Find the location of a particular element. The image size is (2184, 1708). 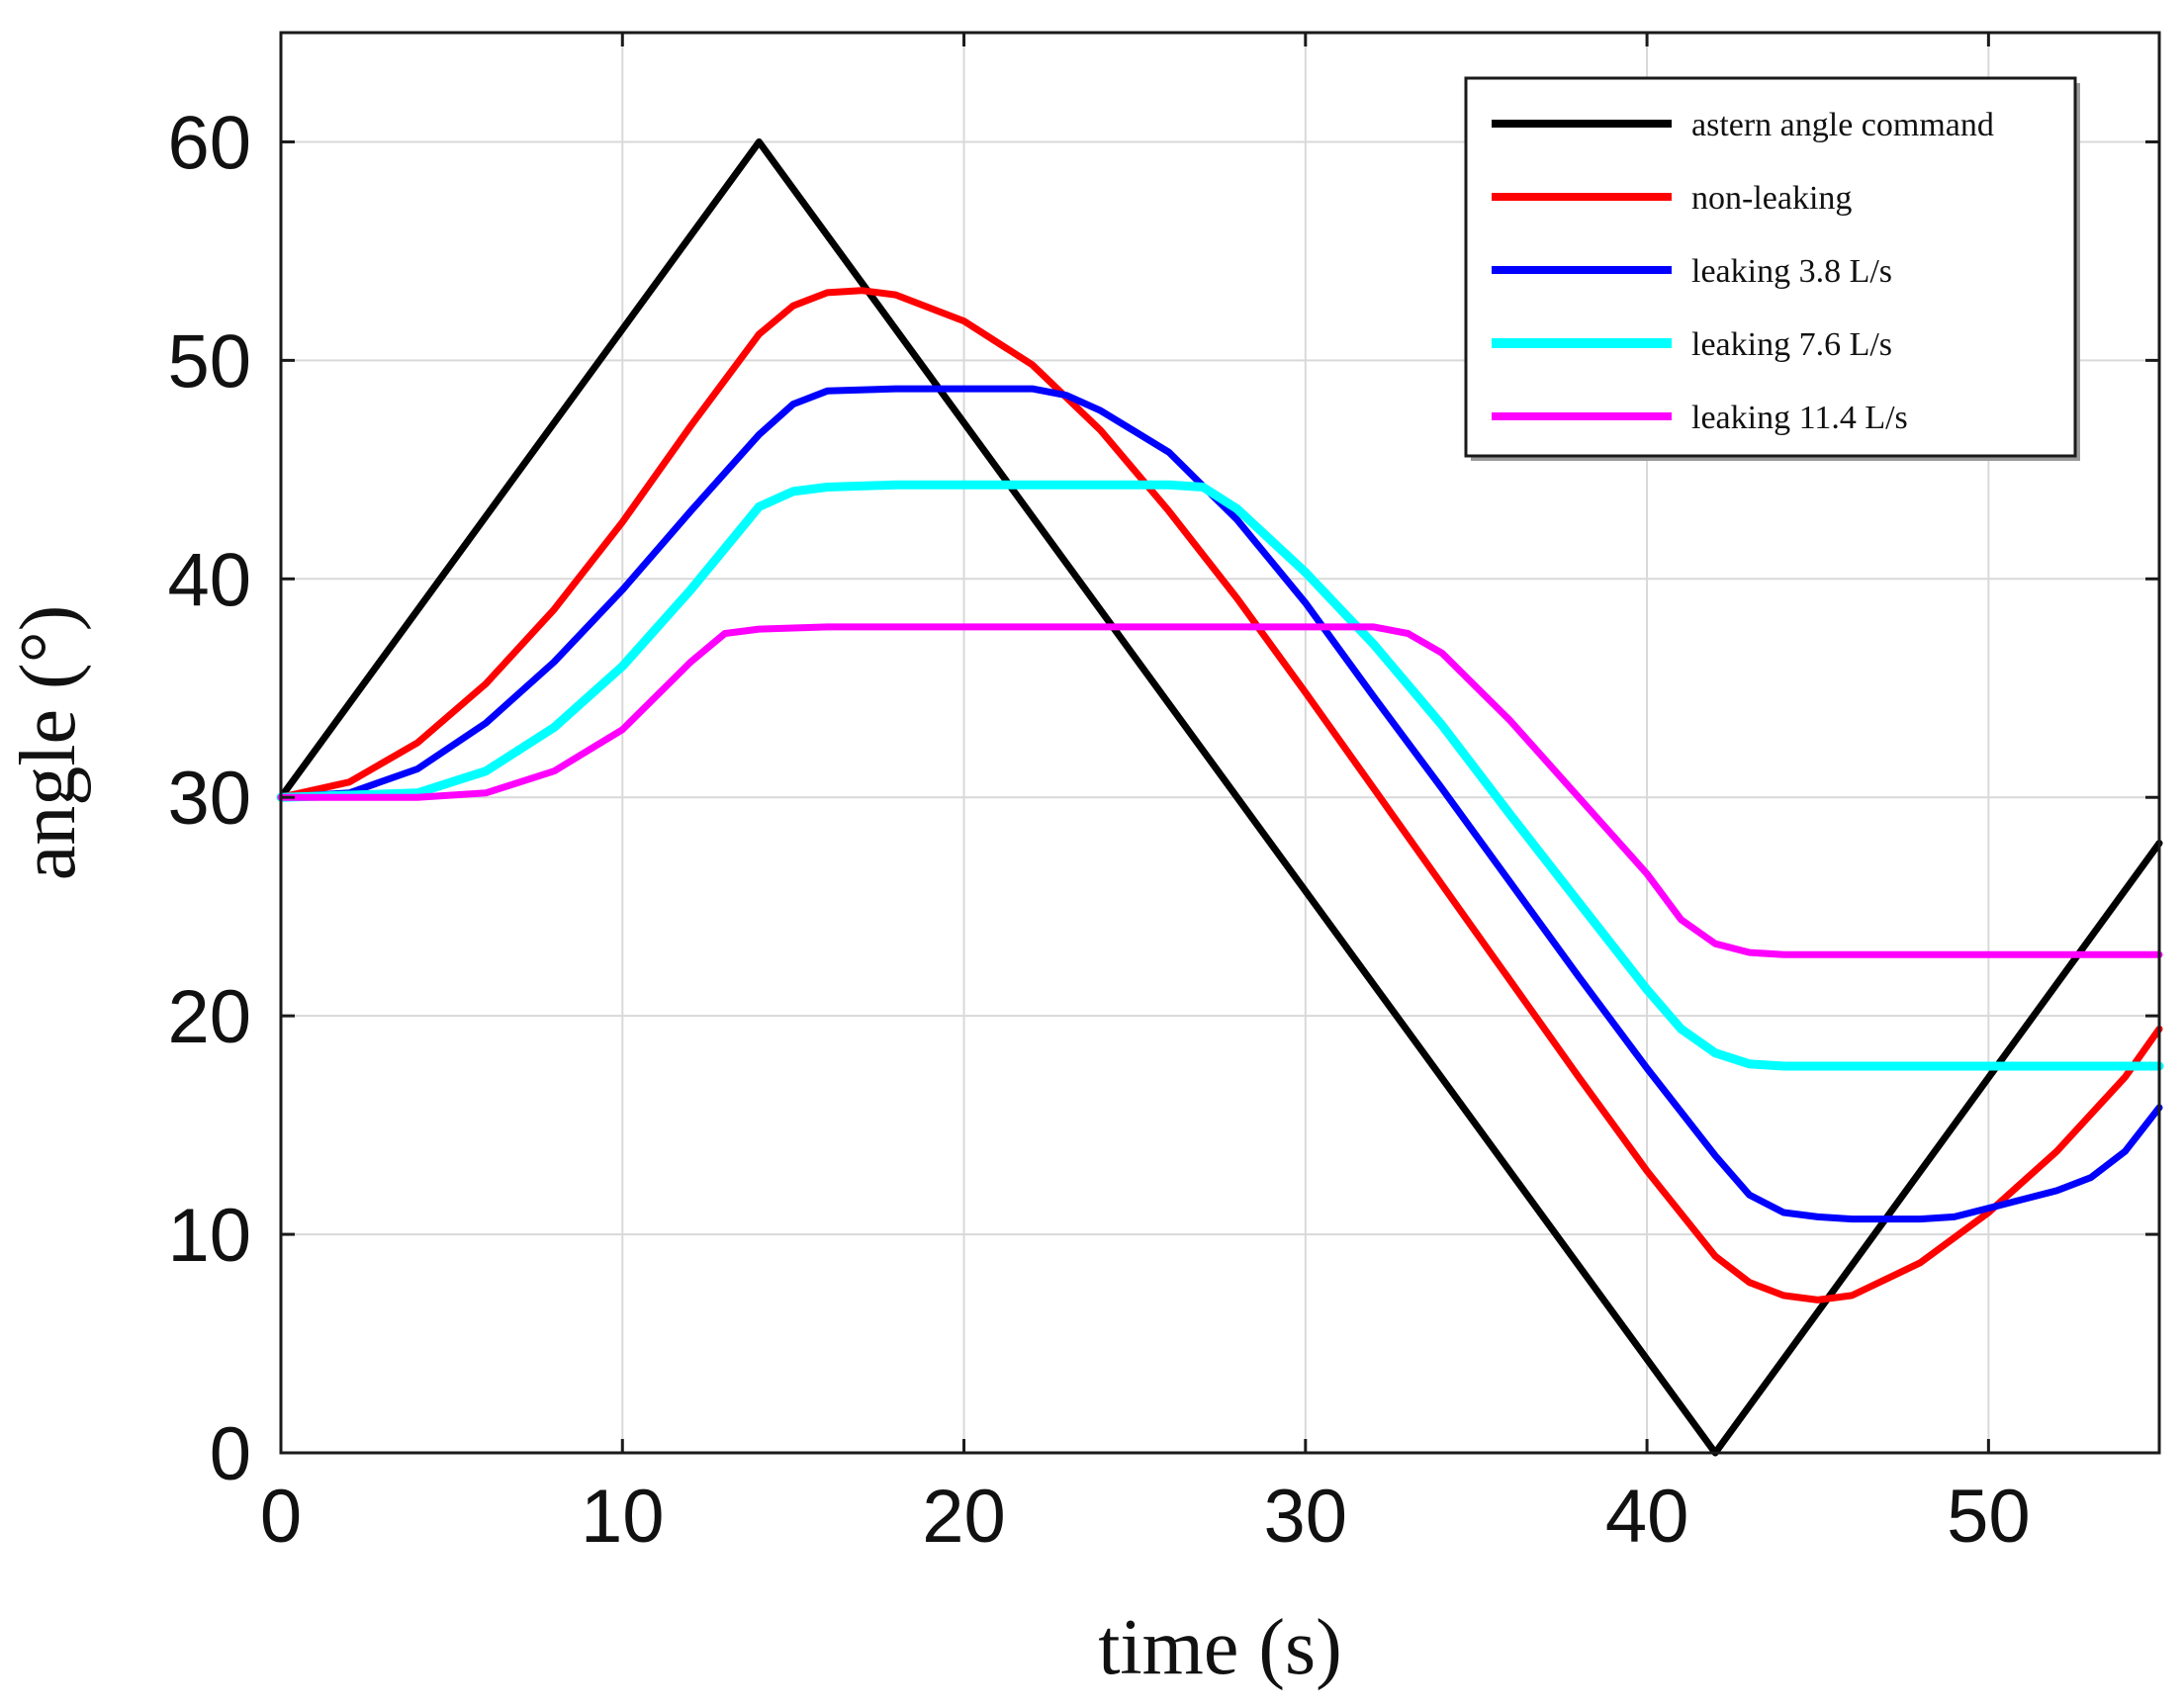

legend-label-5: leaking 11.4 L/s is located at coordinates (1799, 418).